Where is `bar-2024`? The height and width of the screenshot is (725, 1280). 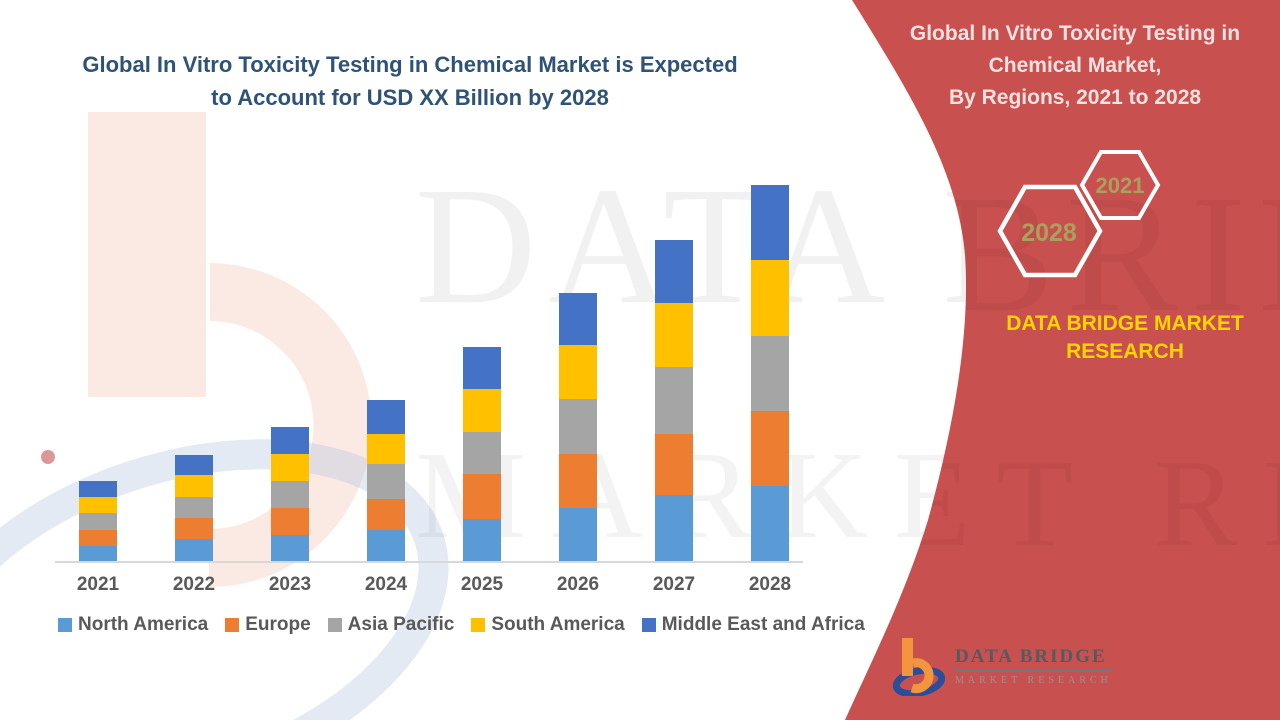 bar-2024 is located at coordinates (386, 480).